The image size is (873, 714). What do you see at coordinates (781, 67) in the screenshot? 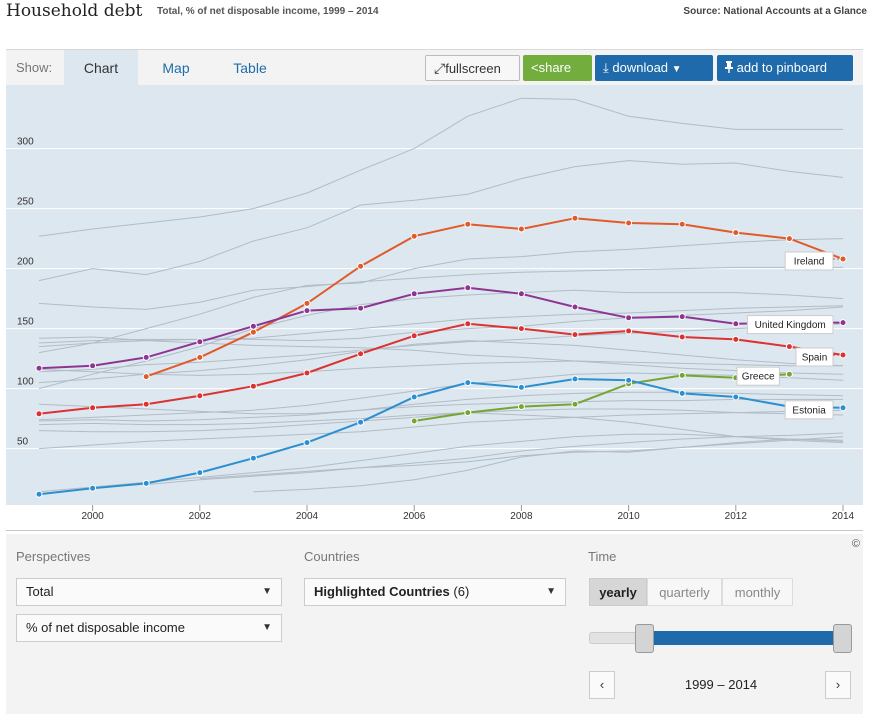
I see `pinboard-label: add to pinboard` at bounding box center [781, 67].